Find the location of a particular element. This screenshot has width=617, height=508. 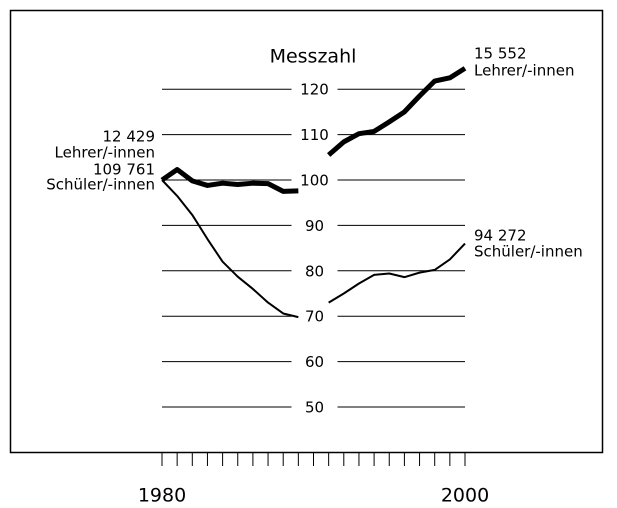

y-tick-label: 120 is located at coordinates (314, 90).